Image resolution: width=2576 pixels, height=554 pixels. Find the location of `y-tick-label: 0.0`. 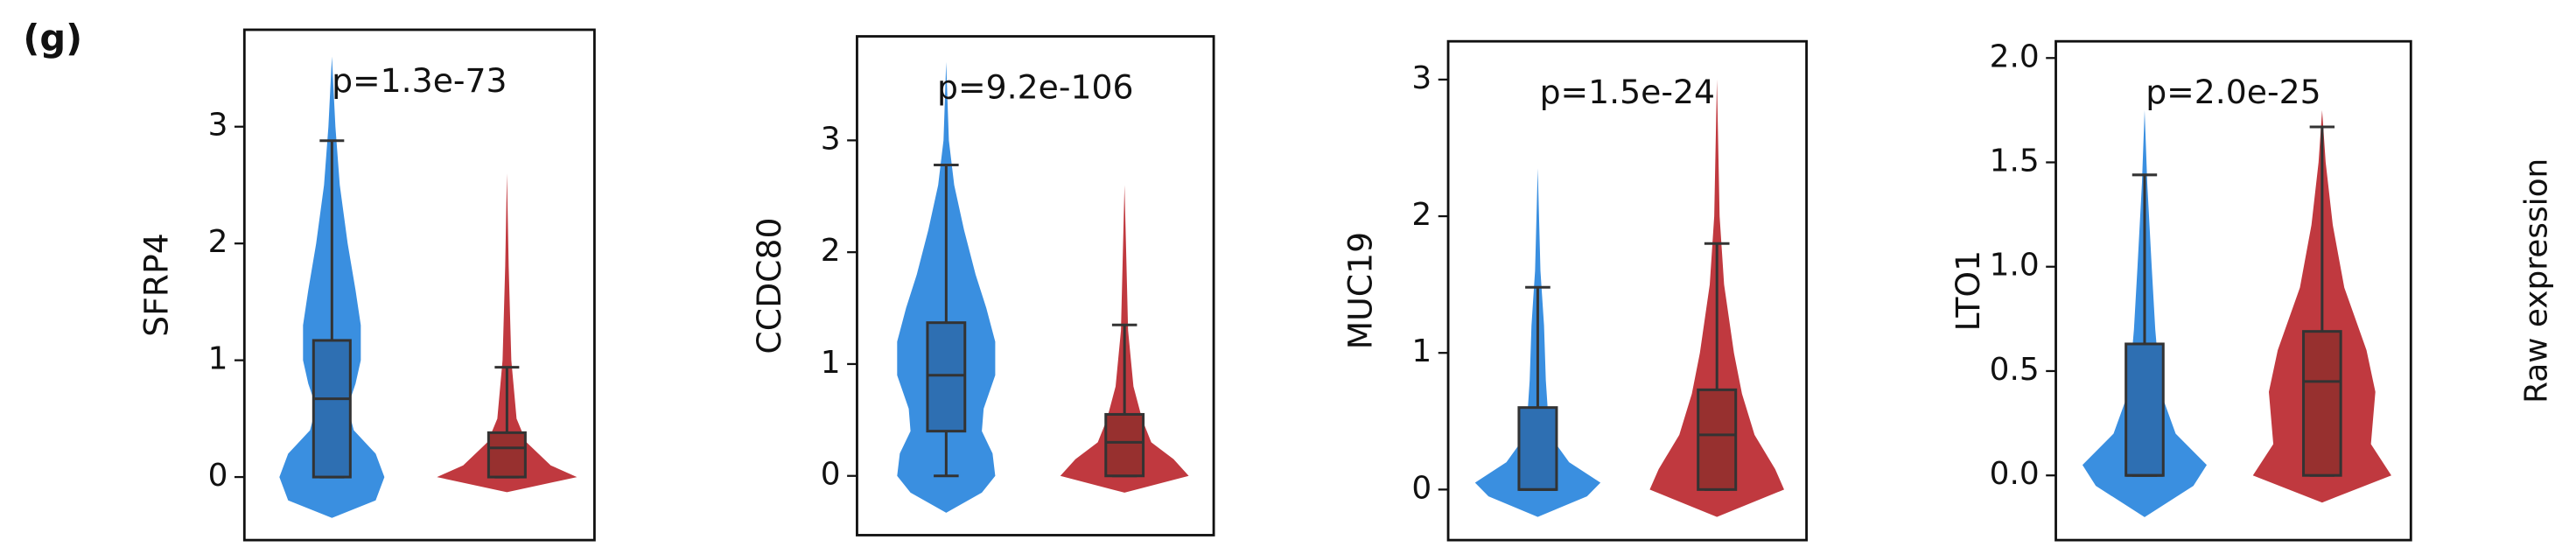

y-tick-label: 0.0 is located at coordinates (2015, 474).